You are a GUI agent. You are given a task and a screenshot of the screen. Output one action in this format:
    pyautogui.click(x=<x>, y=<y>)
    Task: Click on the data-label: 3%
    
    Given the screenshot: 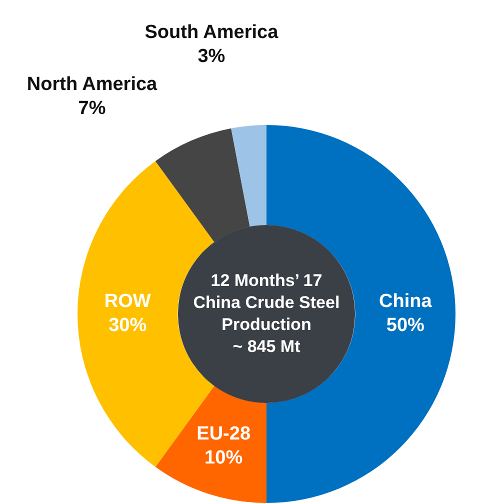 What is the action you would take?
    pyautogui.click(x=212, y=57)
    